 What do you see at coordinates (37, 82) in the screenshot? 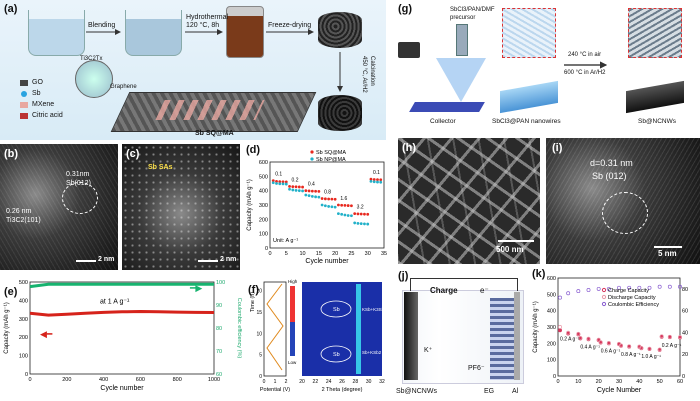
I see `legend-go: GO` at bounding box center [37, 82].